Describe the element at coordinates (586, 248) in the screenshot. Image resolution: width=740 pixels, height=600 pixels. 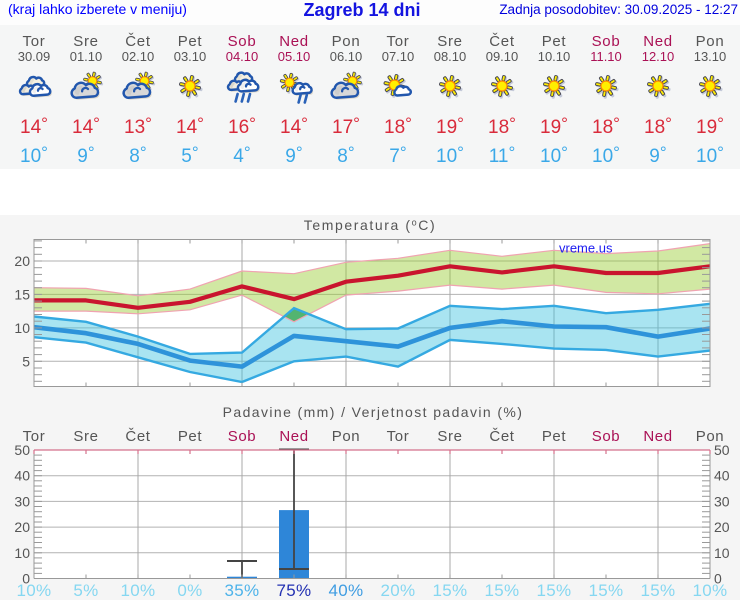
I see `svg-text: vreme.us` at that location.